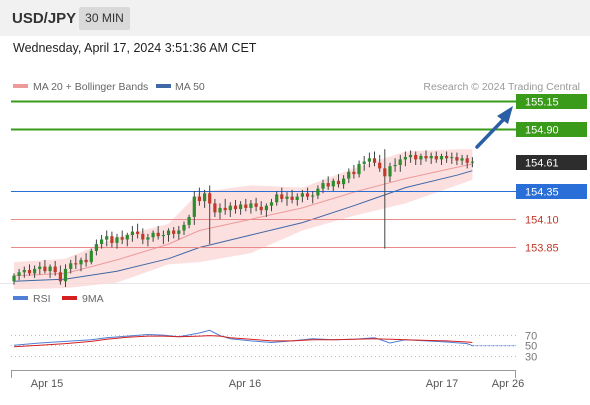 The width and height of the screenshot is (590, 405). I want to click on rsi-tick-30: 30, so click(531, 358).